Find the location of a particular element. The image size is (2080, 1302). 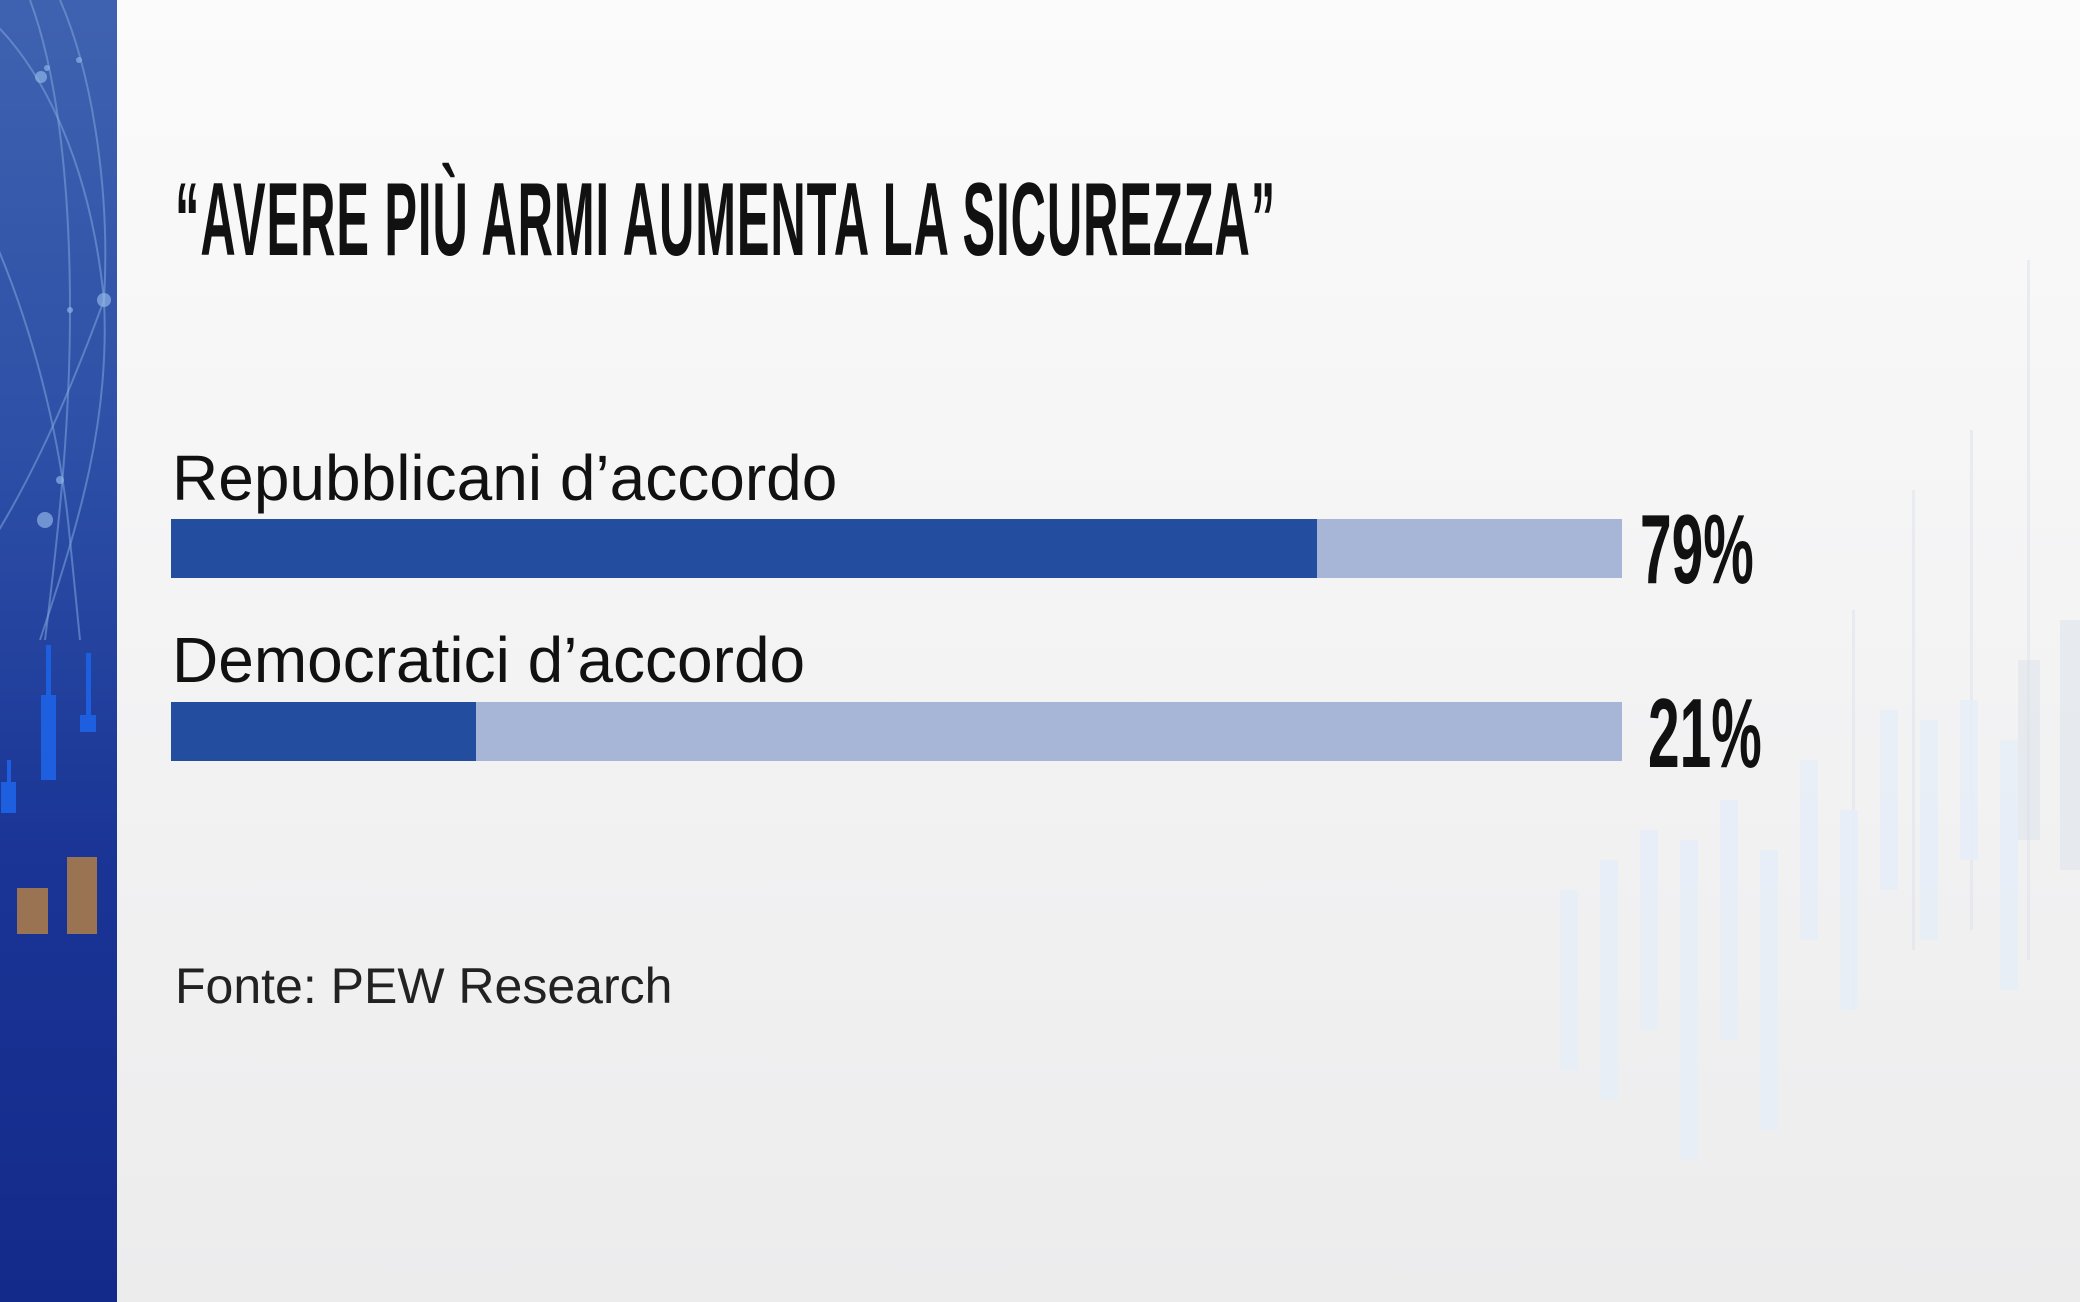

chart-title: “AVERE PIÙ ARMI AUMENTA LA SICUREZZA” is located at coordinates (726, 220).